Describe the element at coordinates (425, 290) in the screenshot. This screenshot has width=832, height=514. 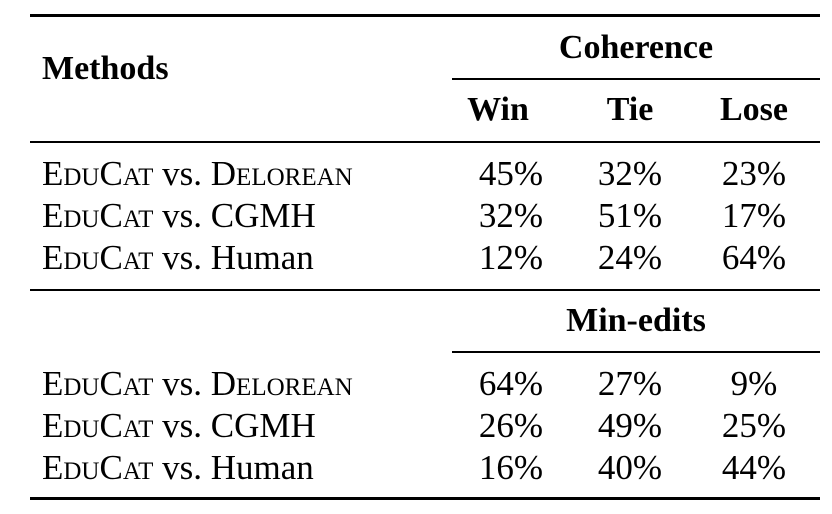
I see `section-divider-rule` at that location.